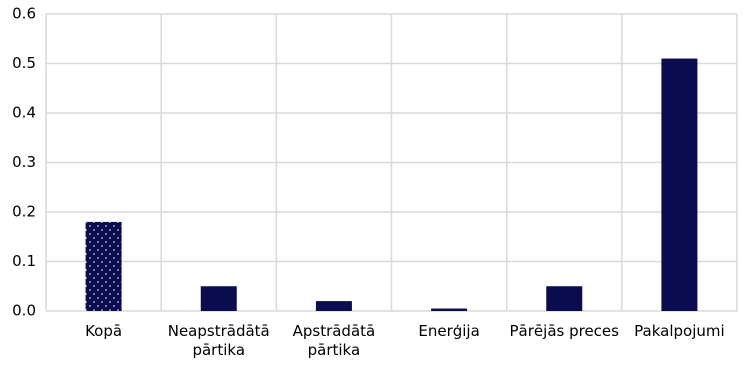 The image size is (750, 373). I want to click on y-tick-label: 0.5, so click(24, 63).